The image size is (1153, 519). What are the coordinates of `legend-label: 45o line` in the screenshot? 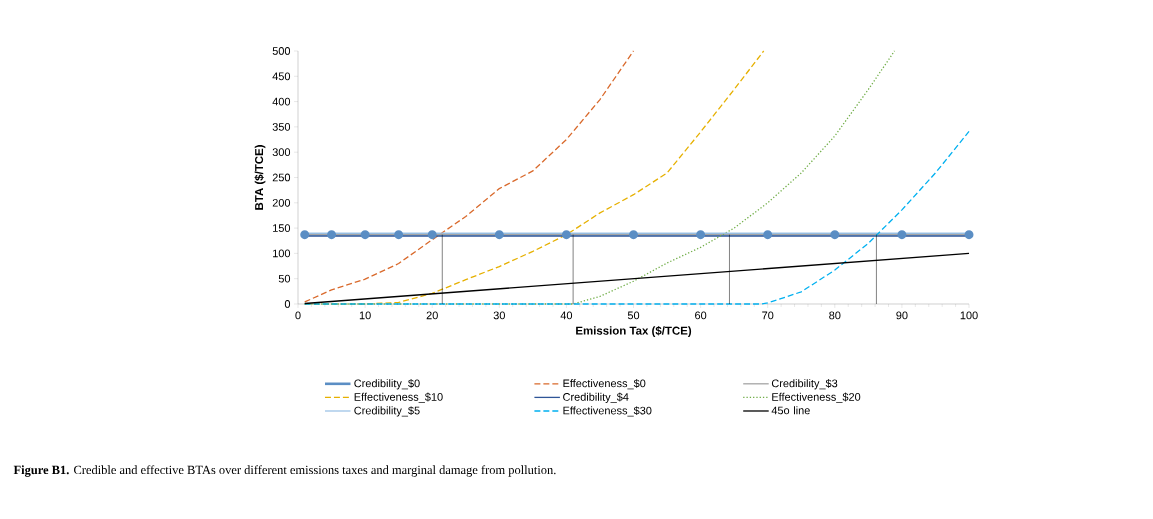 It's located at (790, 410).